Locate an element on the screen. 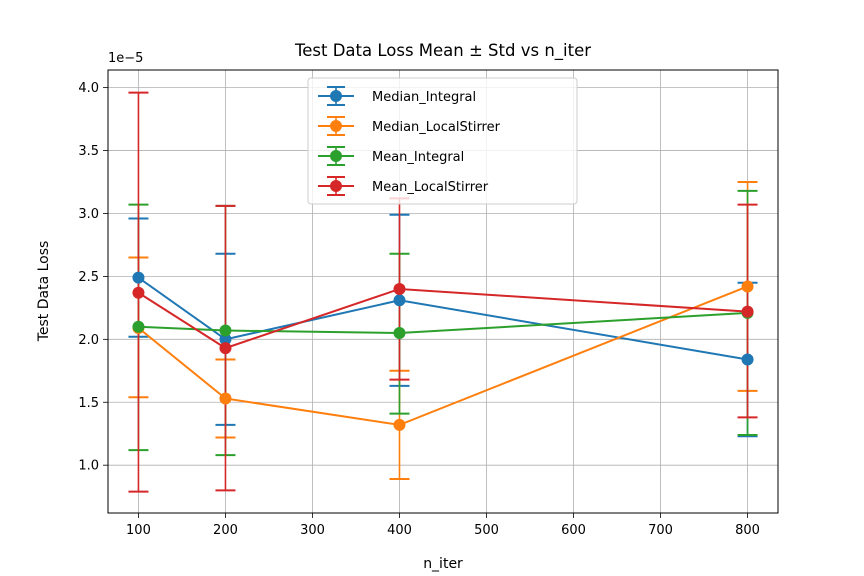  x-tick-label: 800 is located at coordinates (747, 530).